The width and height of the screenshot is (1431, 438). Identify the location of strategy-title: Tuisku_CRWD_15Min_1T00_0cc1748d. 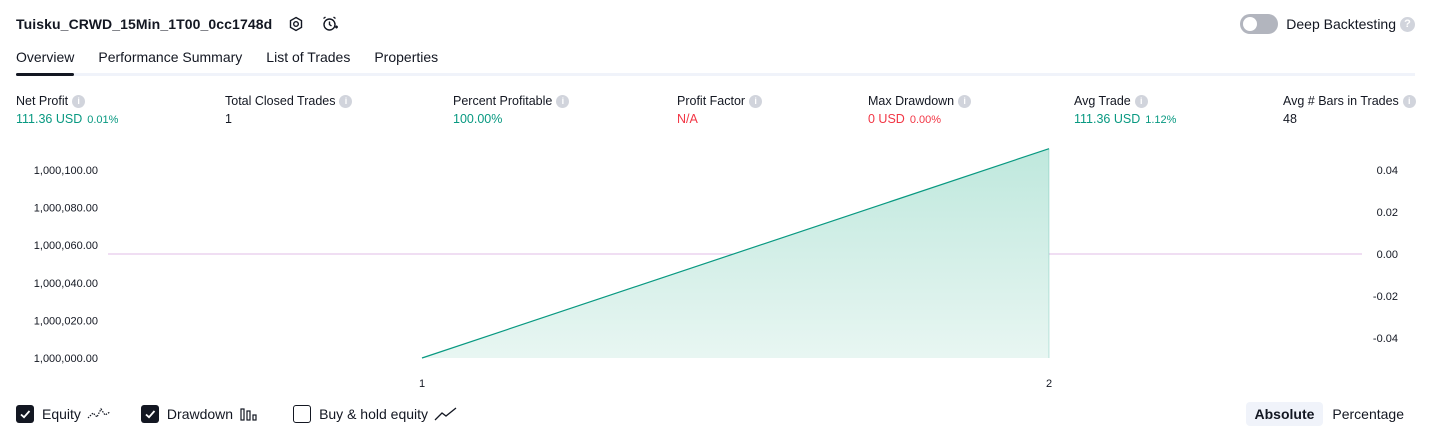
(144, 24).